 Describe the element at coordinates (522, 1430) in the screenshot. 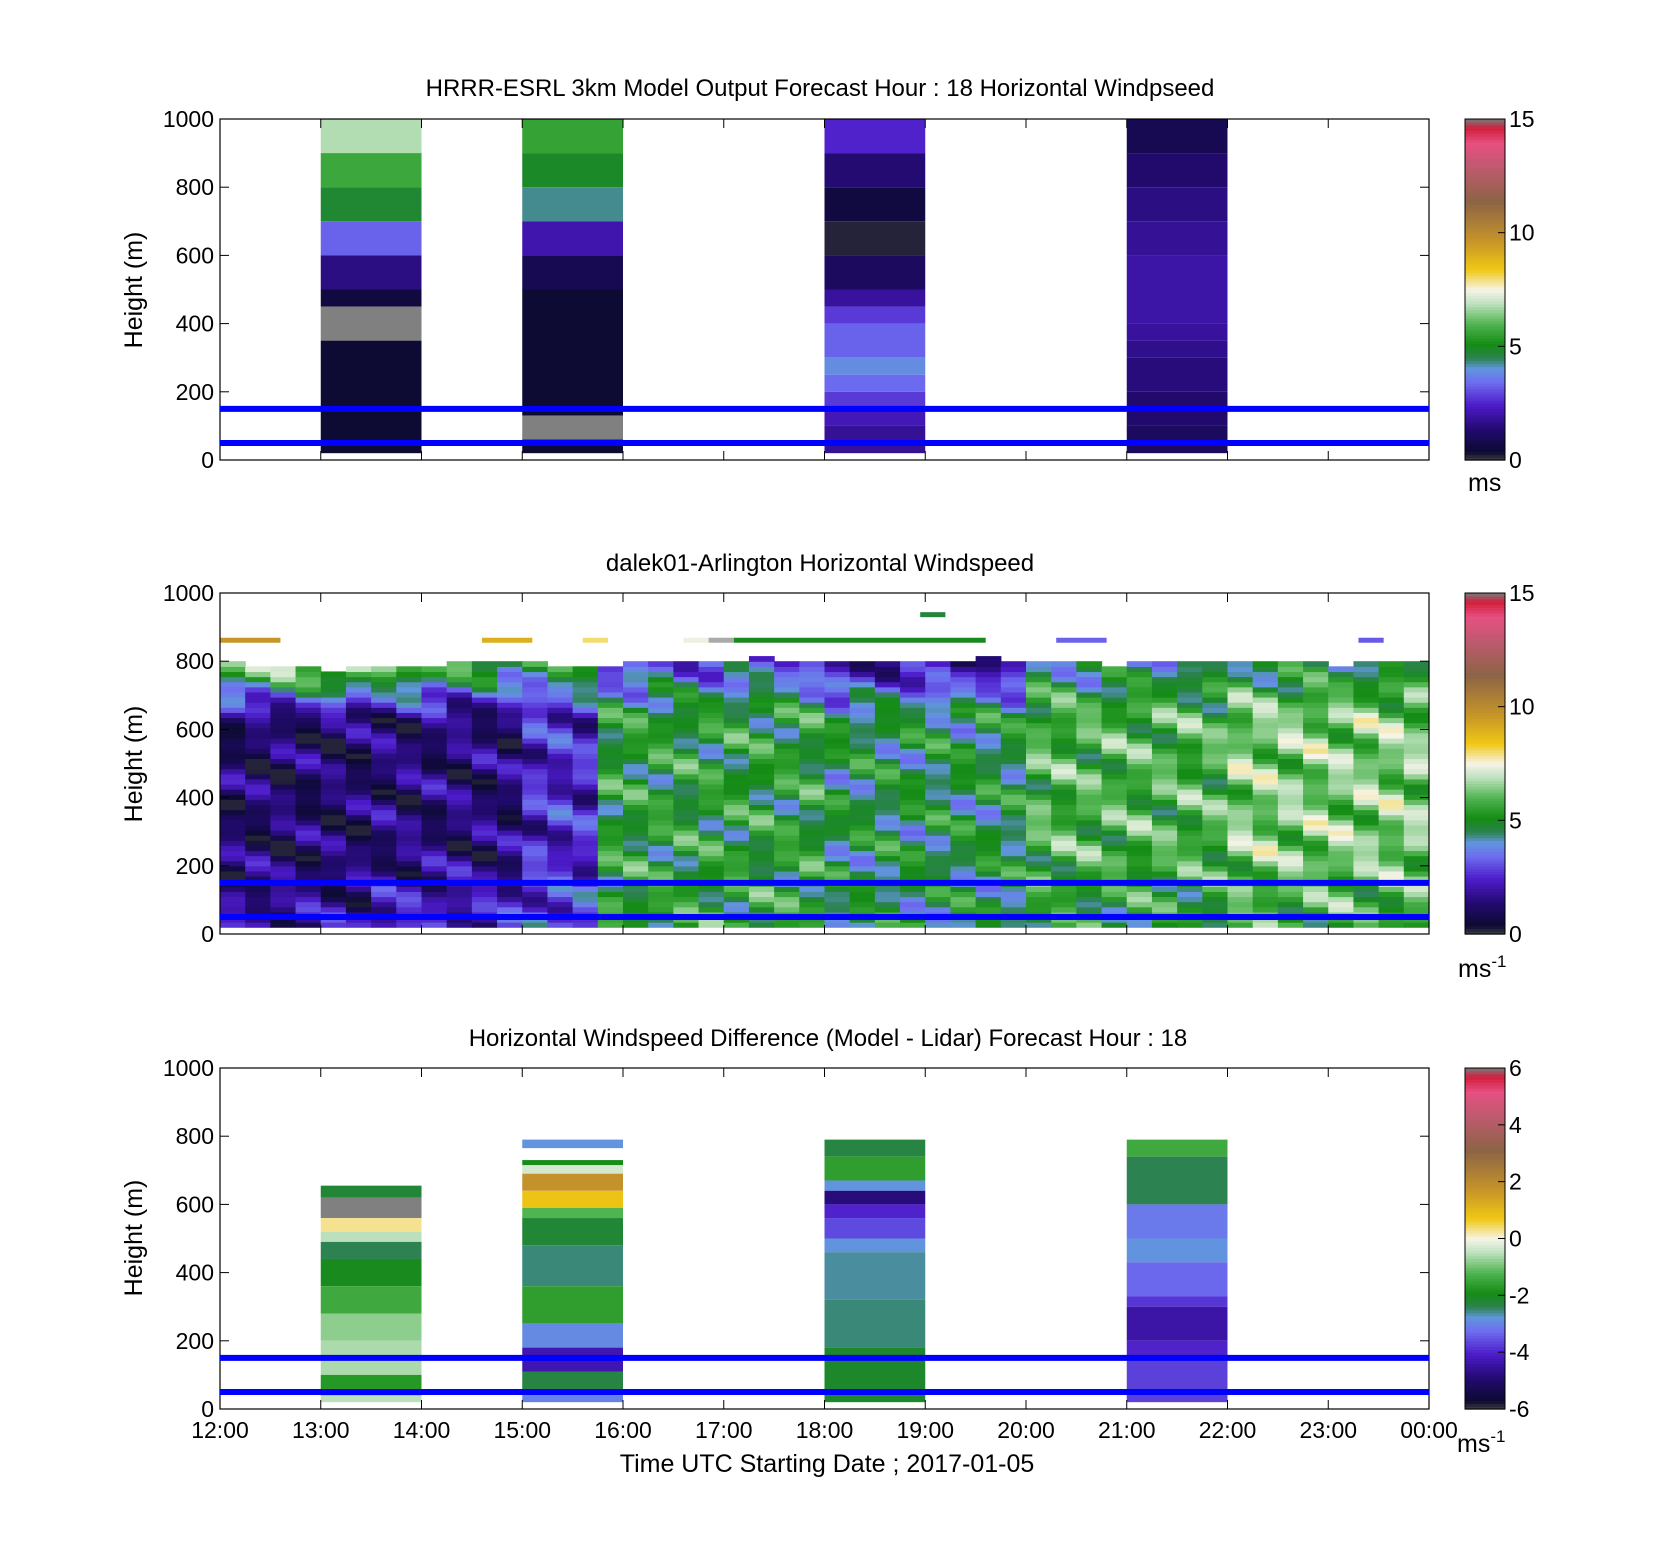

I see `x-tick-label: 15:00` at that location.